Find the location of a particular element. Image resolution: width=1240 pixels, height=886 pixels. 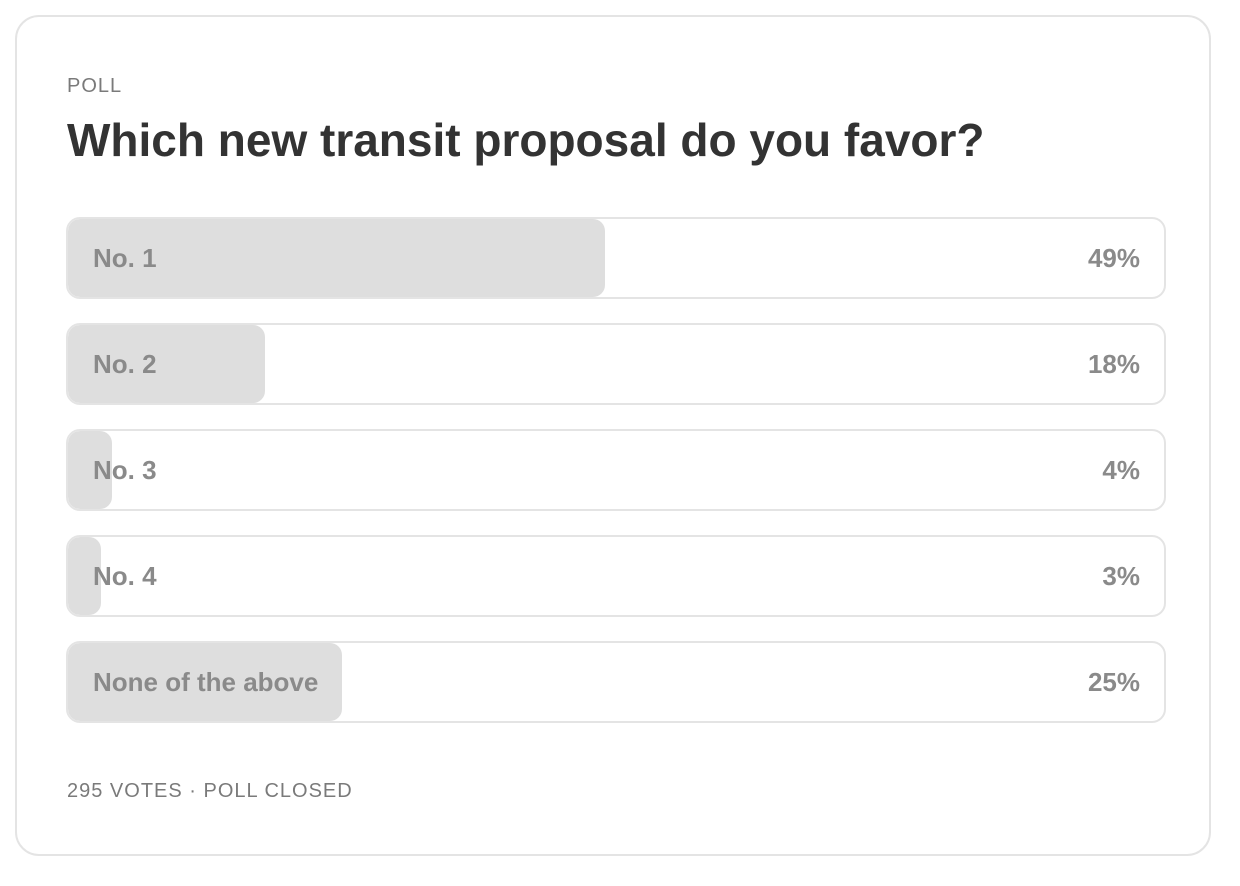

poll-kicker: POLL is located at coordinates (95, 86).